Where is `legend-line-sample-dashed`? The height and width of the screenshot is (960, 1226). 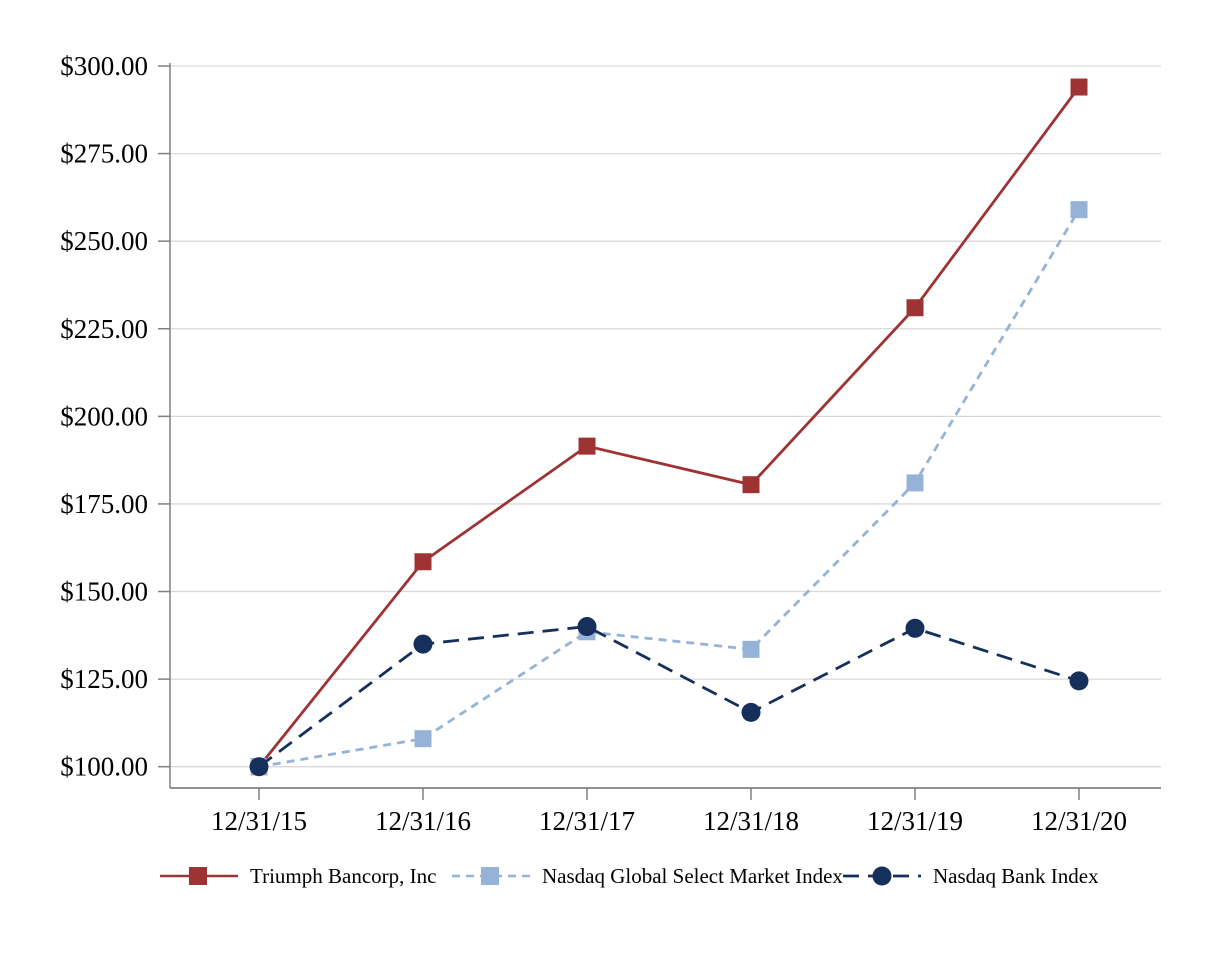 legend-line-sample-dashed is located at coordinates (491, 876).